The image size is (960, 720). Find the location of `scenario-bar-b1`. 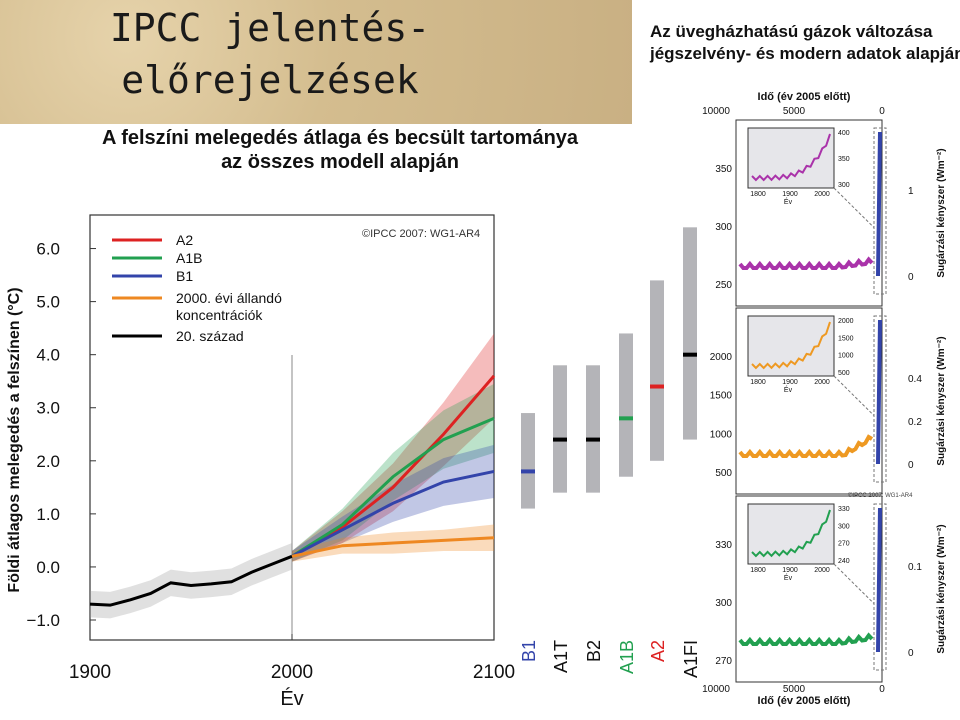

scenario-bar-b1 is located at coordinates (528, 461).